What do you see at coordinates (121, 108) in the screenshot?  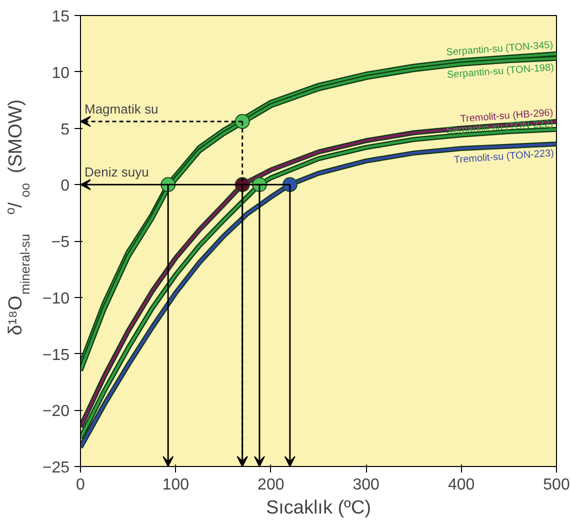 I see `annotation: Magmatik su` at bounding box center [121, 108].